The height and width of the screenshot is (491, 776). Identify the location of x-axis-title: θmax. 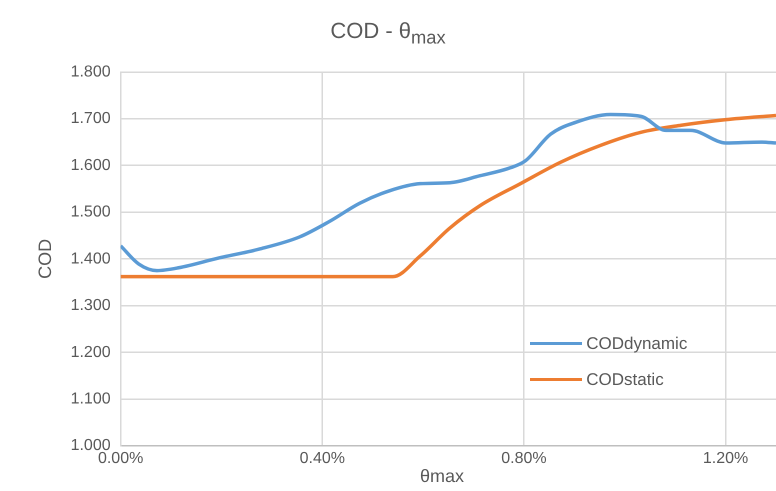
(442, 476).